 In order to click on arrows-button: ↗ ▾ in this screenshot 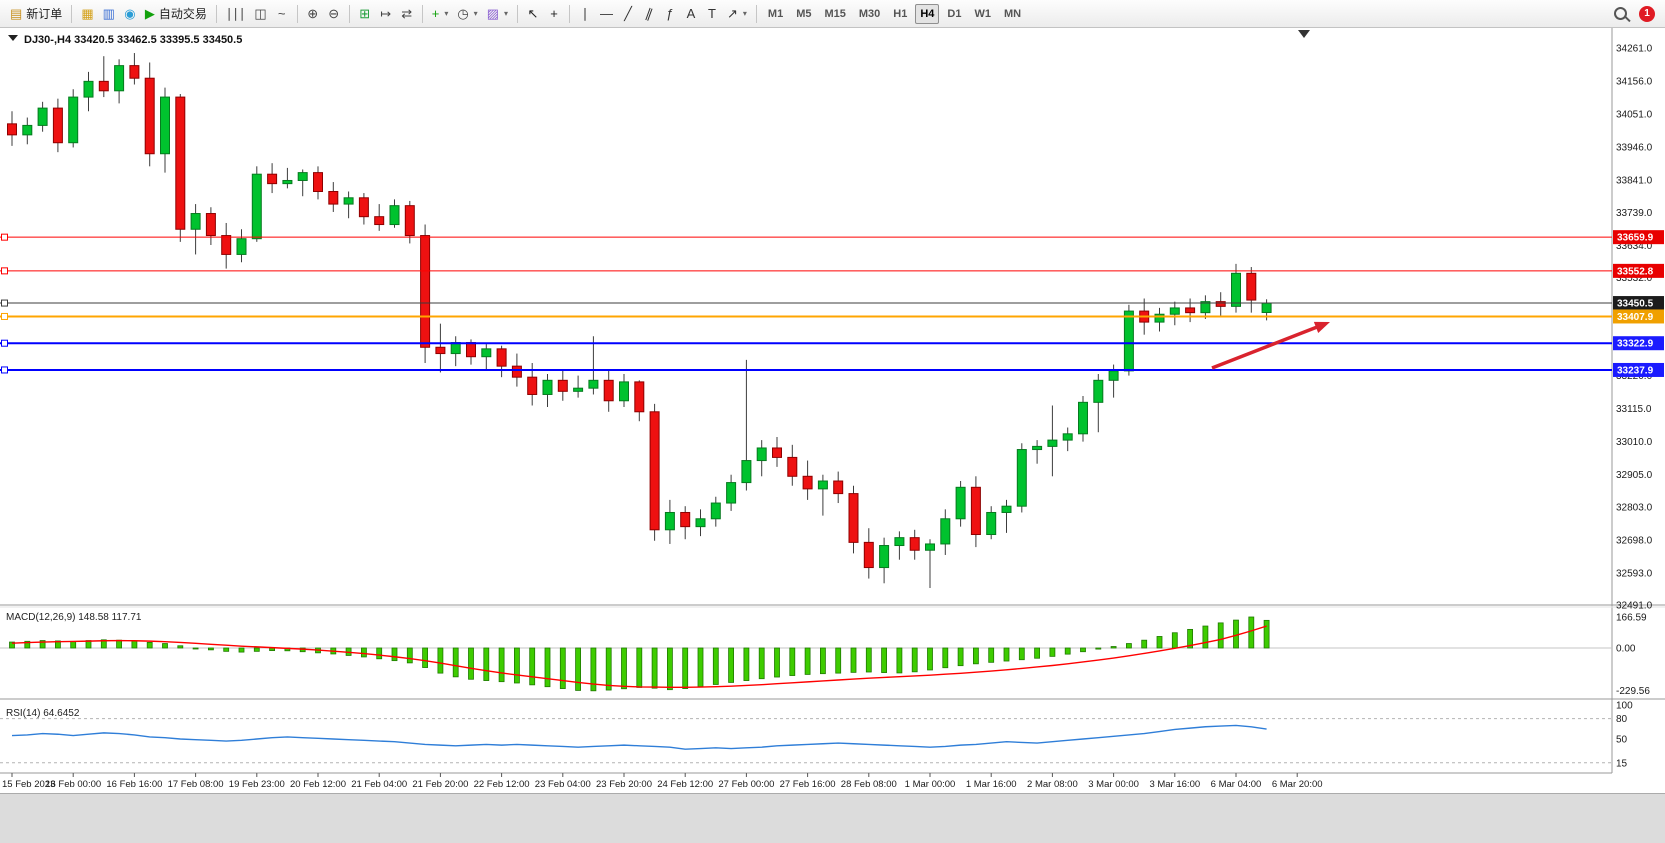, I will do `click(737, 14)`.